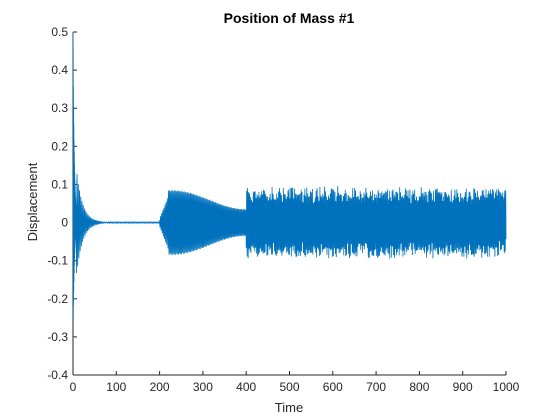 The image size is (560, 420). I want to click on x-tick-label: 1000, so click(506, 387).